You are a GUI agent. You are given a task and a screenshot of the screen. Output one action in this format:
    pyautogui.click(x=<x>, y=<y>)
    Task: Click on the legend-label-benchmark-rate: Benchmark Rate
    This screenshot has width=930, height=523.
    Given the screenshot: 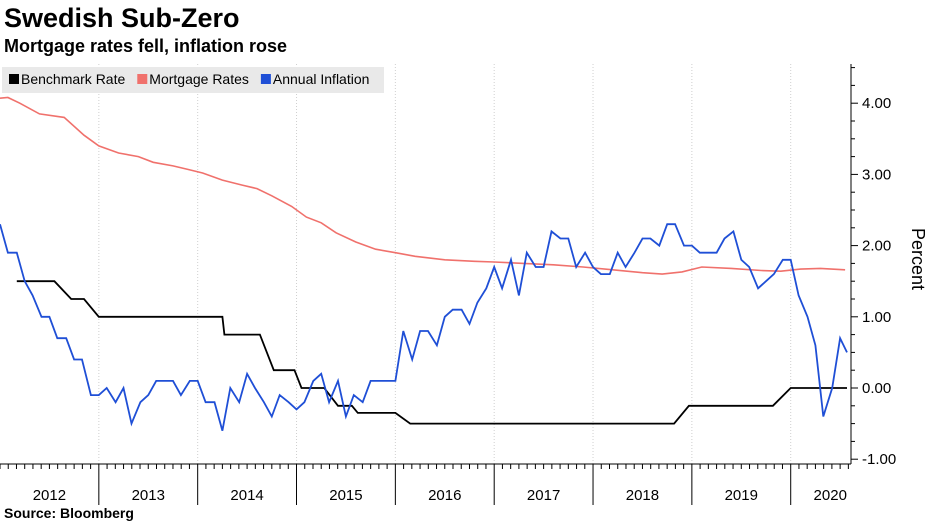 What is the action you would take?
    pyautogui.click(x=73, y=79)
    